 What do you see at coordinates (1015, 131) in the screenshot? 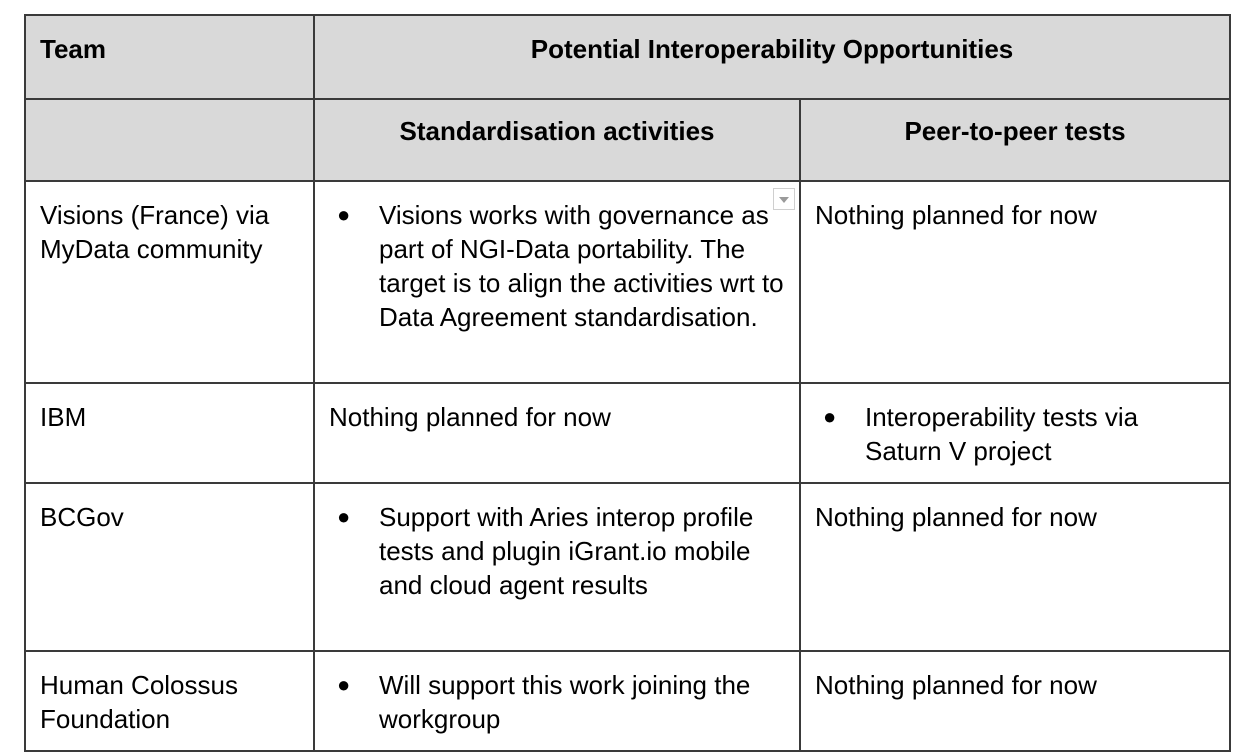
I see `subheader-peer-label: Peer-to-peer tests` at bounding box center [1015, 131].